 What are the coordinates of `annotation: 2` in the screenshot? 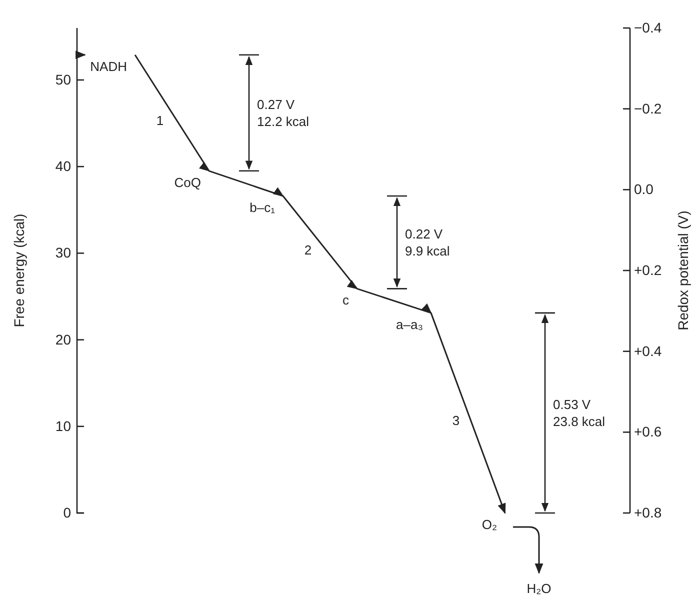 It's located at (308, 250).